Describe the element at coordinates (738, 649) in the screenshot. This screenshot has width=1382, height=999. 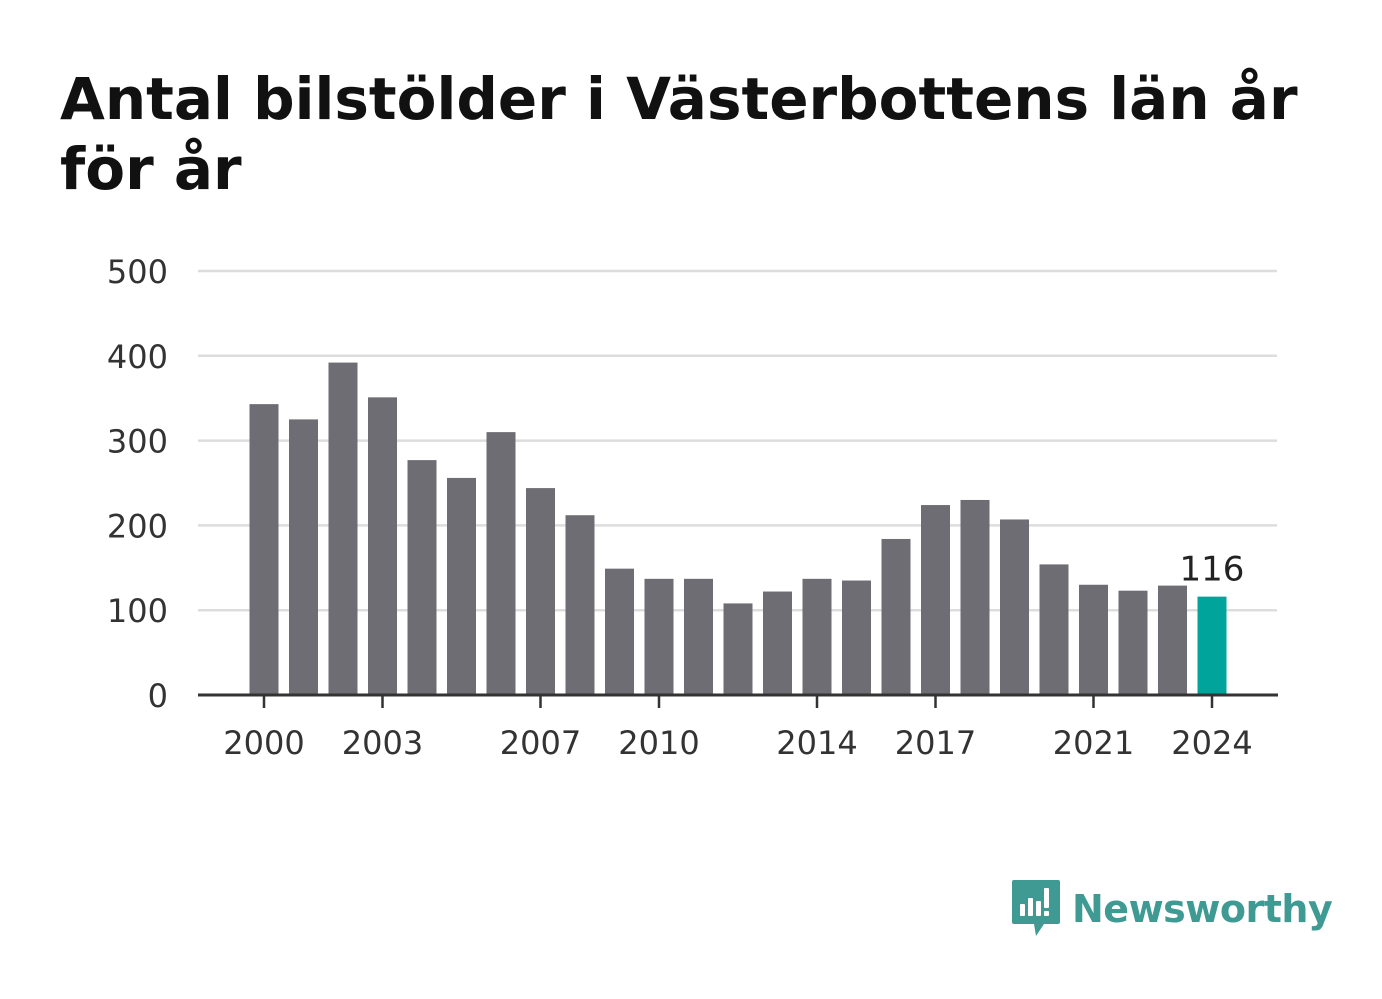
I see `bar-2012` at that location.